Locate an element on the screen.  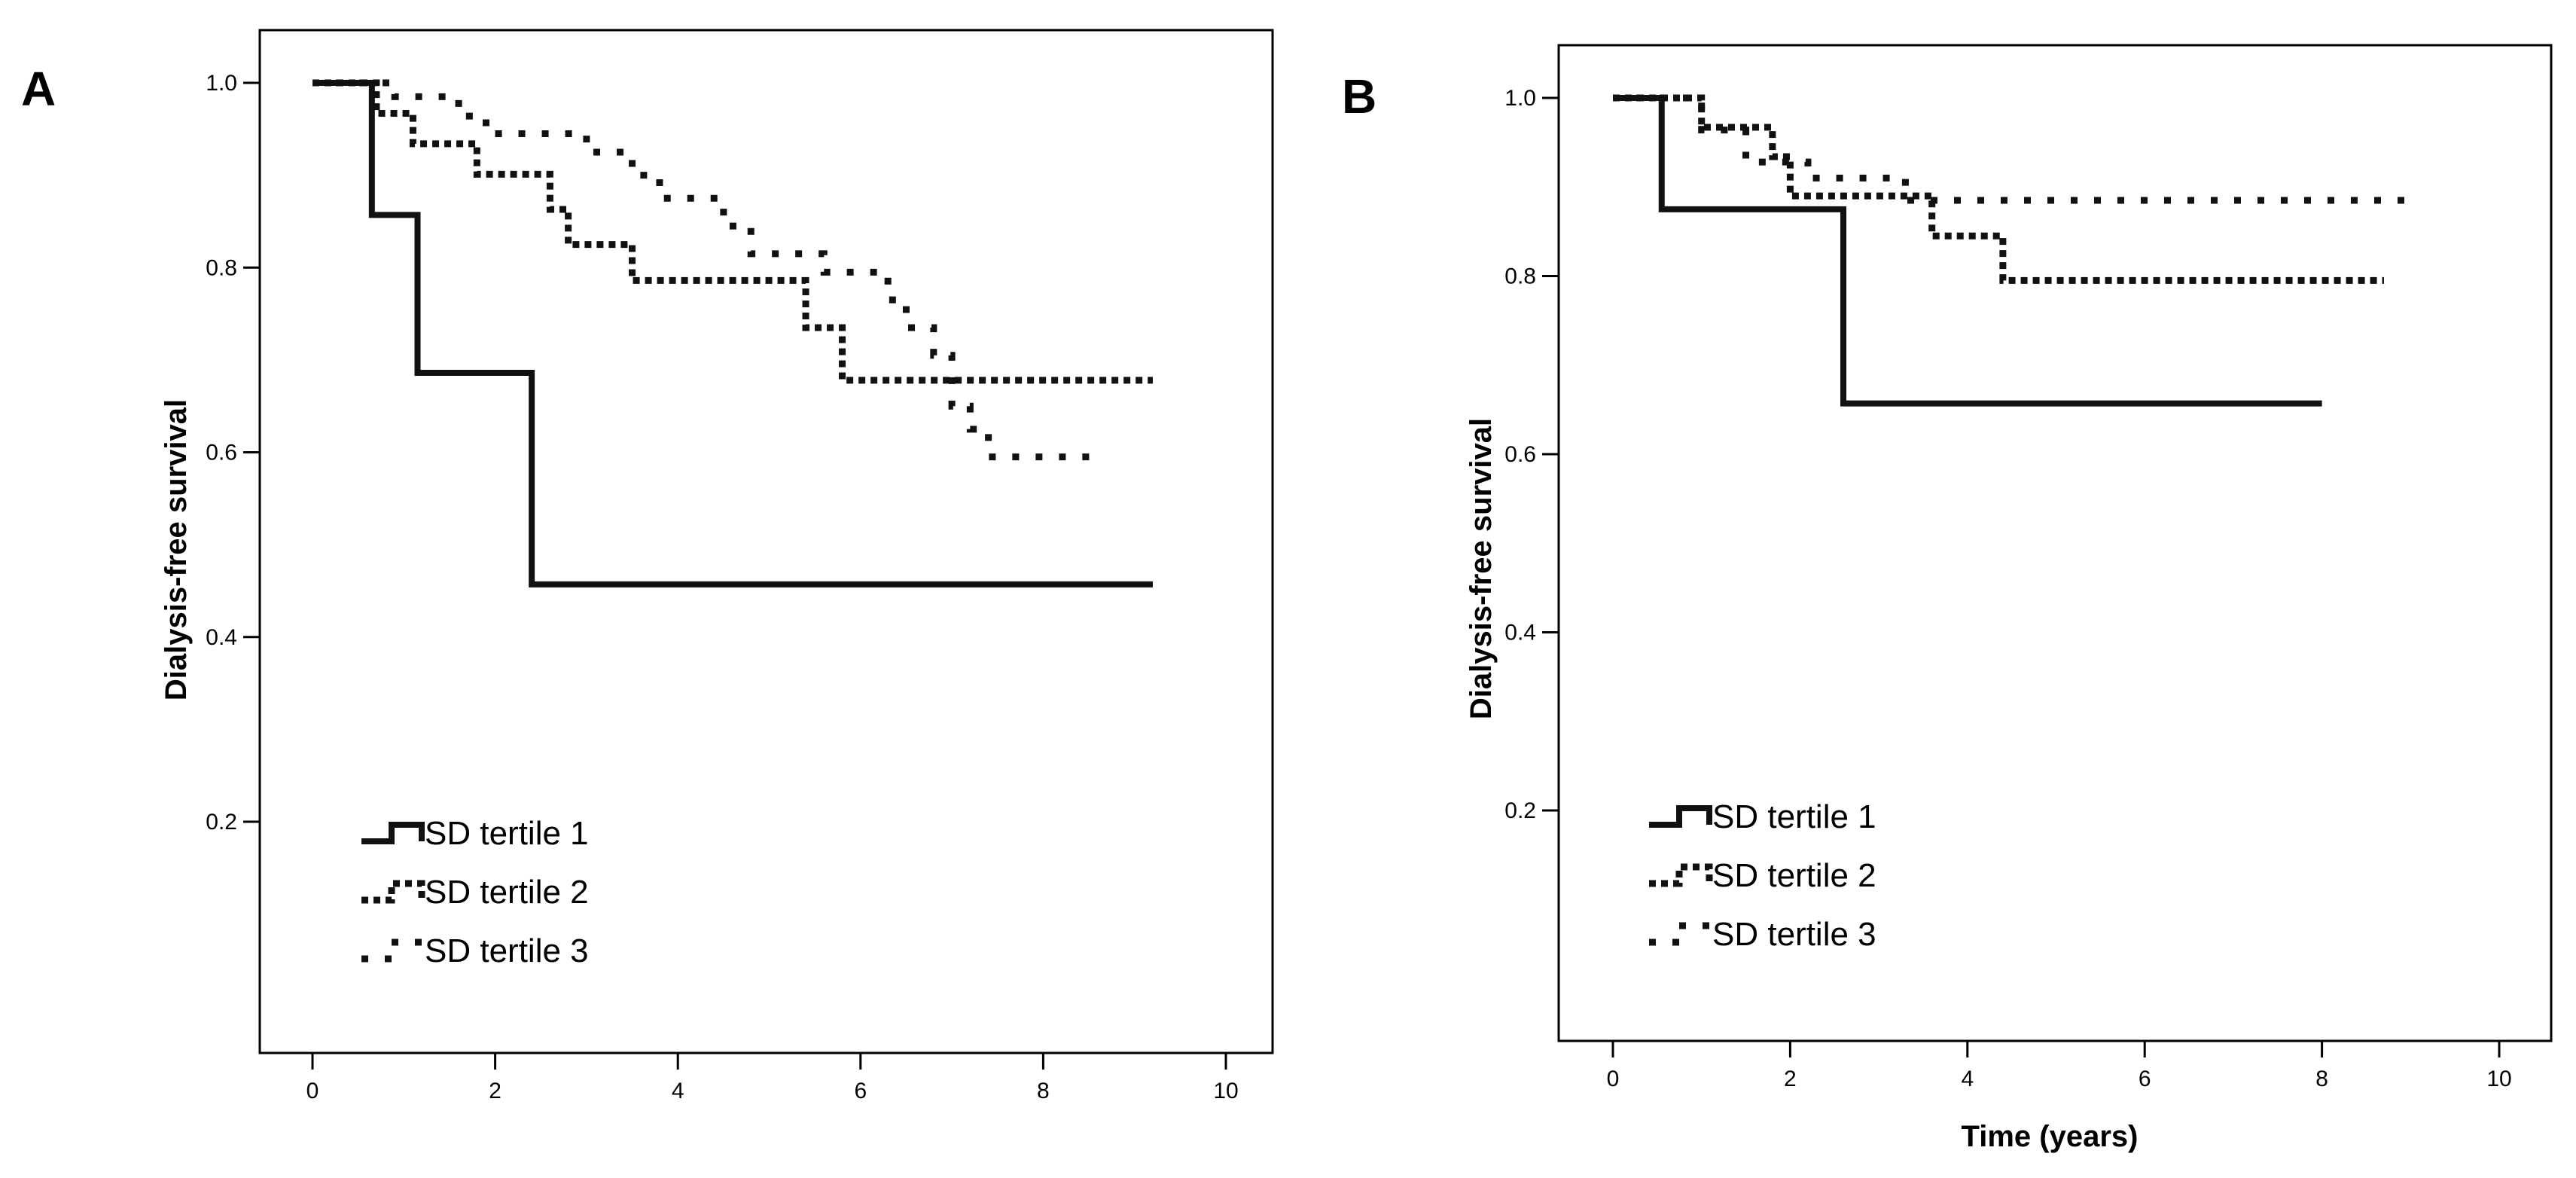
panel-a-legend: SD tertile 1 SD tertile 2 SD tertile 3 is located at coordinates (475, 892).